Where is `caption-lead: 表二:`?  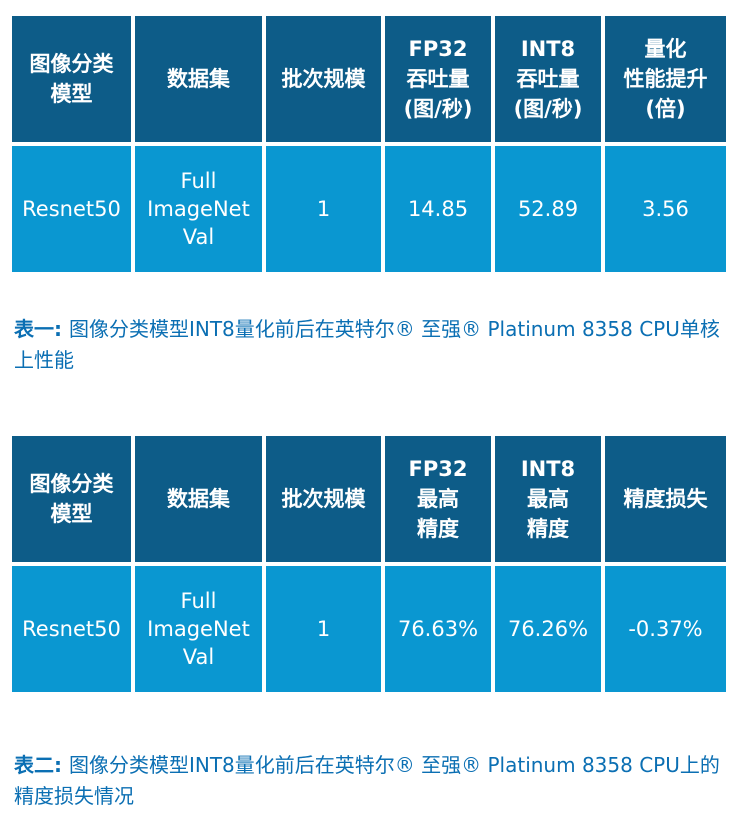
caption-lead: 表二: is located at coordinates (41, 765).